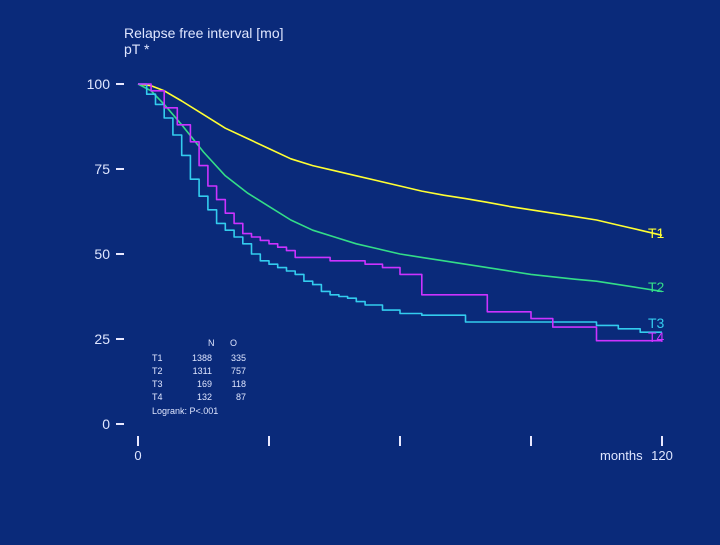 This screenshot has width=720, height=545. What do you see at coordinates (157, 358) in the screenshot?
I see `risk-table-row-label: T1` at bounding box center [157, 358].